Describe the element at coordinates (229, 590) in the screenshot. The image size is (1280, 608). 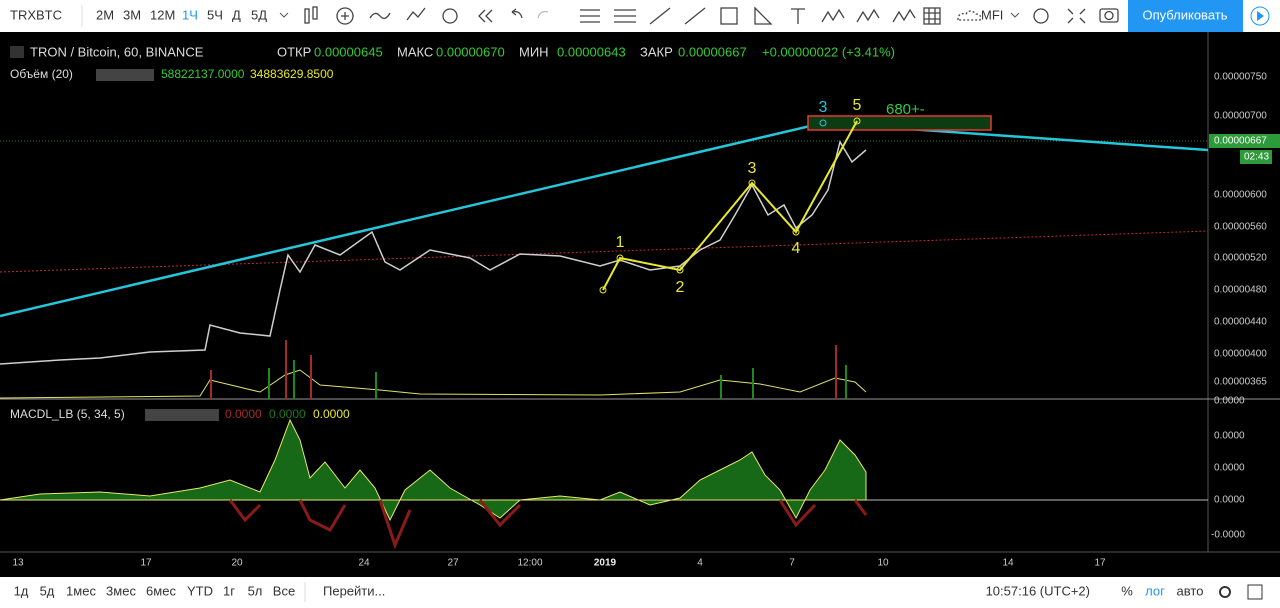
I see `range-button: 1г` at that location.